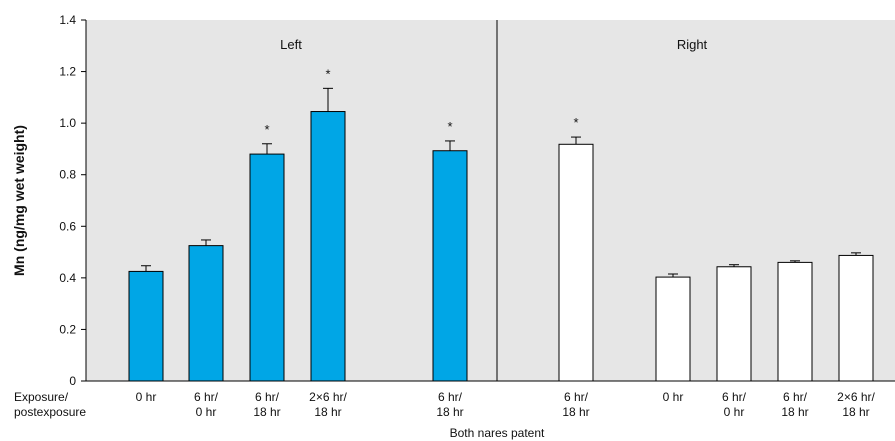  What do you see at coordinates (67, 123) in the screenshot?
I see `y-tick-label: 1.0` at bounding box center [67, 123].